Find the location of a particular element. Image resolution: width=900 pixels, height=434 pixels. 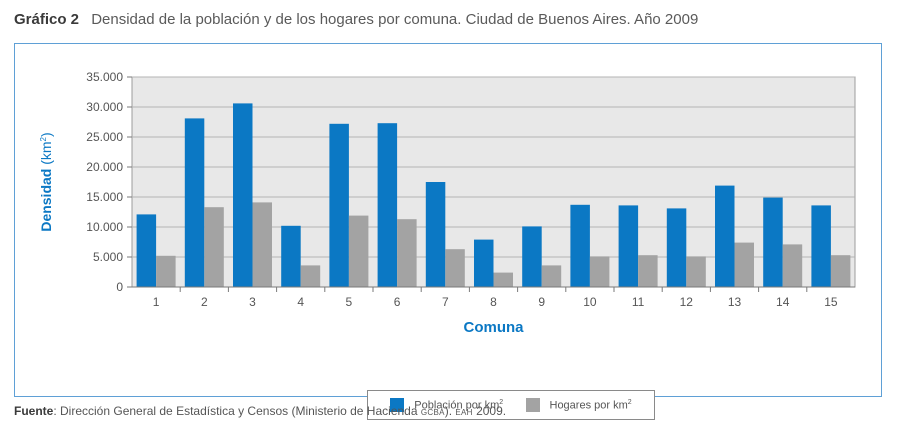

x-tick-label: 4 is located at coordinates (300, 302).